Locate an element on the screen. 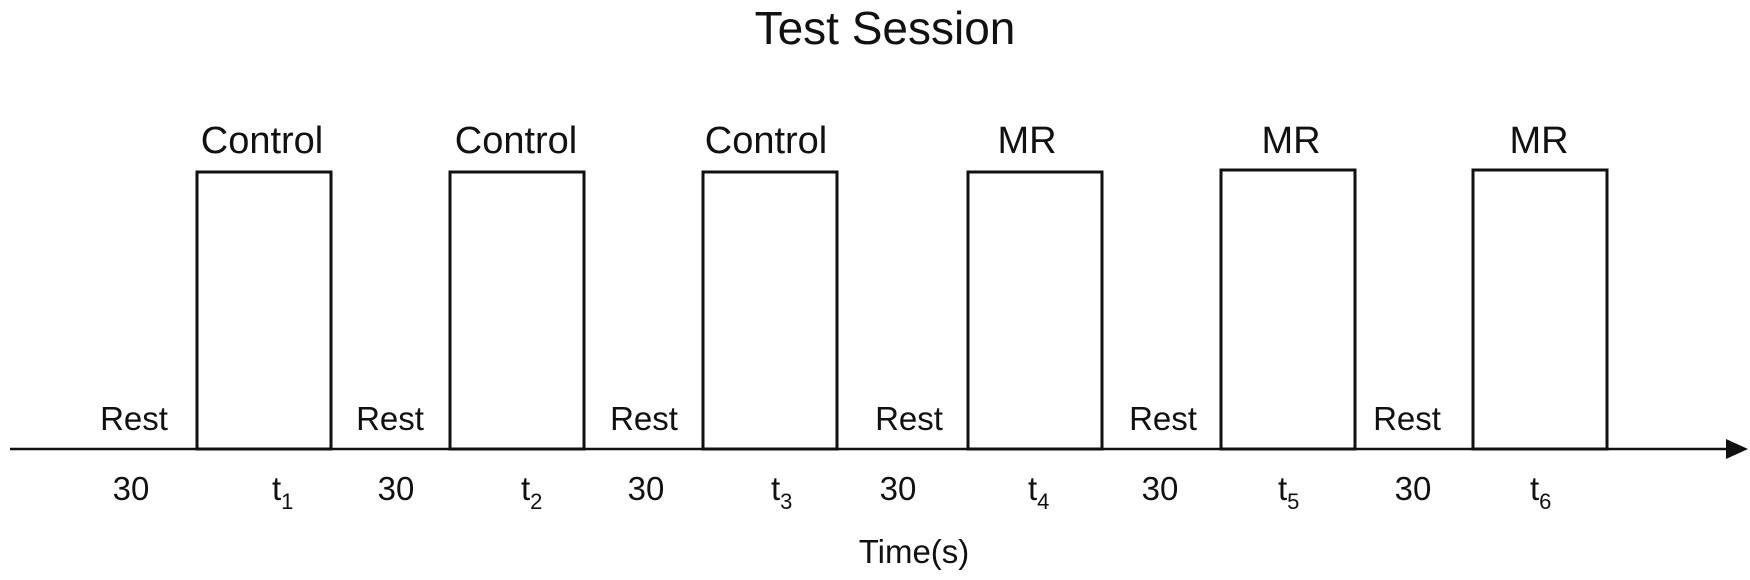 Image resolution: width=1750 pixels, height=580 pixels. block-4-duration: t4 is located at coordinates (1038, 492).